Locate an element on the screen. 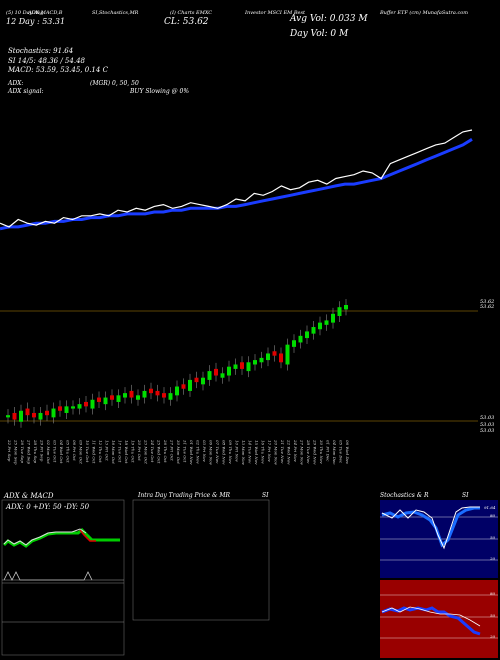 This screenshot has width=500, height=660. date-label: 09 Mon Oct is located at coordinates (81, 452).